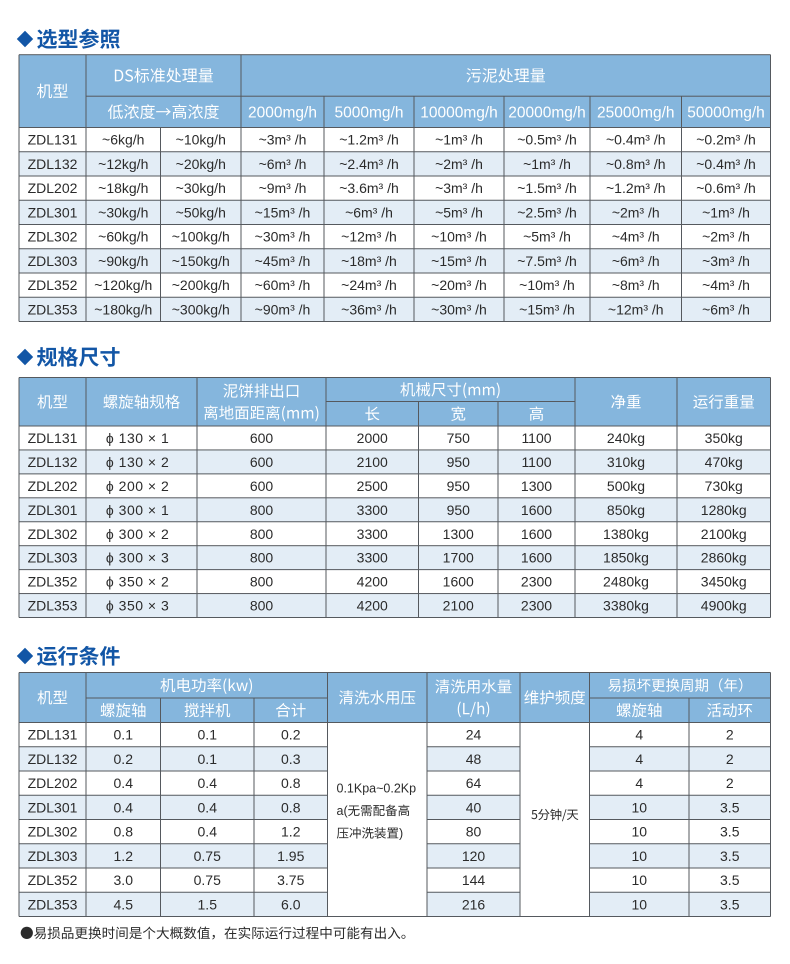 The image size is (790, 964). Describe the element at coordinates (53, 212) in the screenshot. I see `svg-text: ZDL301` at that location.